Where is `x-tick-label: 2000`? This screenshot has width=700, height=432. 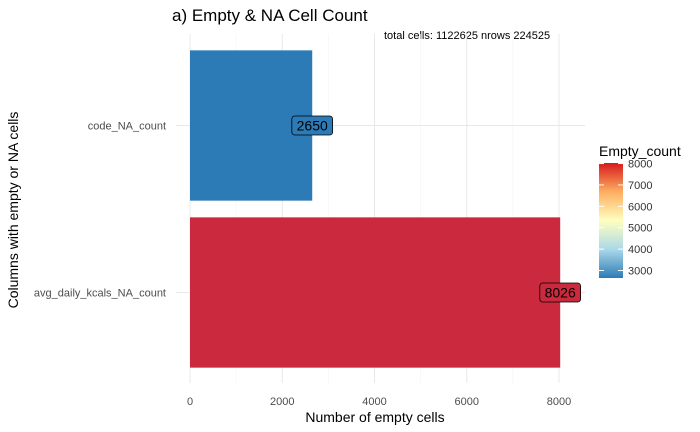
x-tick-label: 2000 is located at coordinates (282, 402).